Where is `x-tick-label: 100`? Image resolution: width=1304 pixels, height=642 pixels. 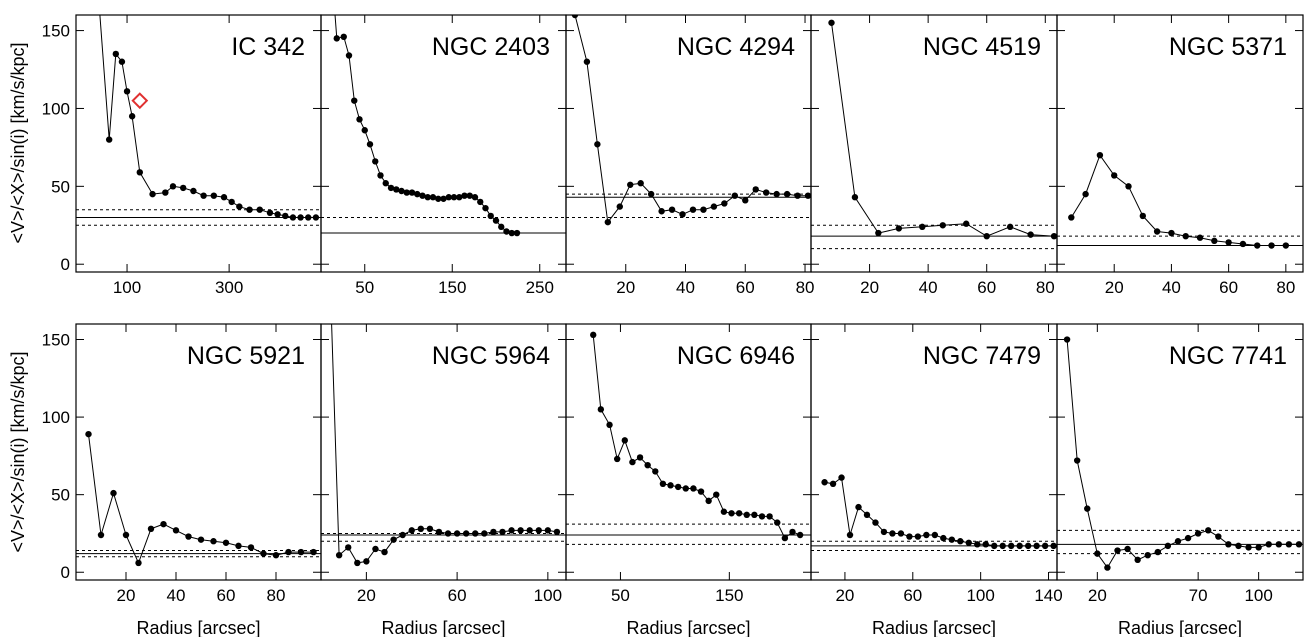
x-tick-label: 100 is located at coordinates (980, 595).